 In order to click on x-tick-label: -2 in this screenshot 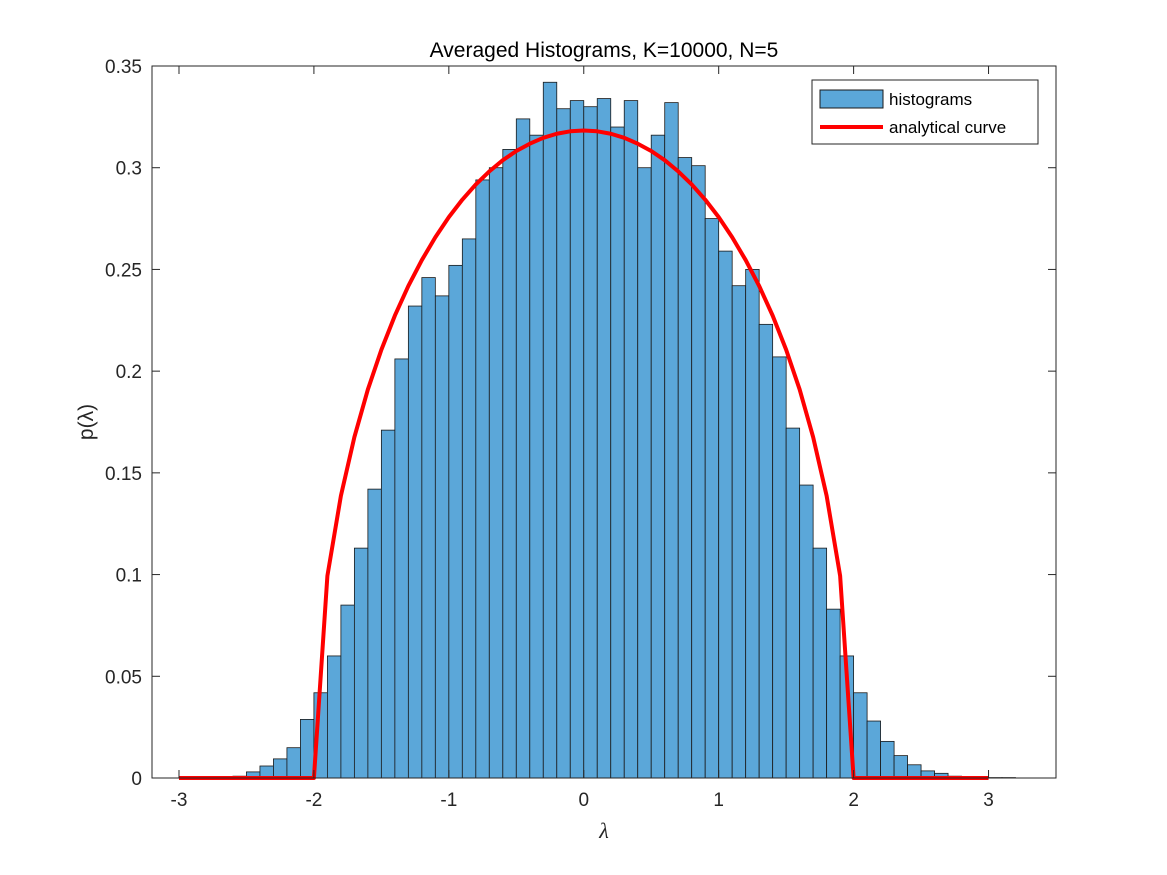, I will do `click(313, 800)`.